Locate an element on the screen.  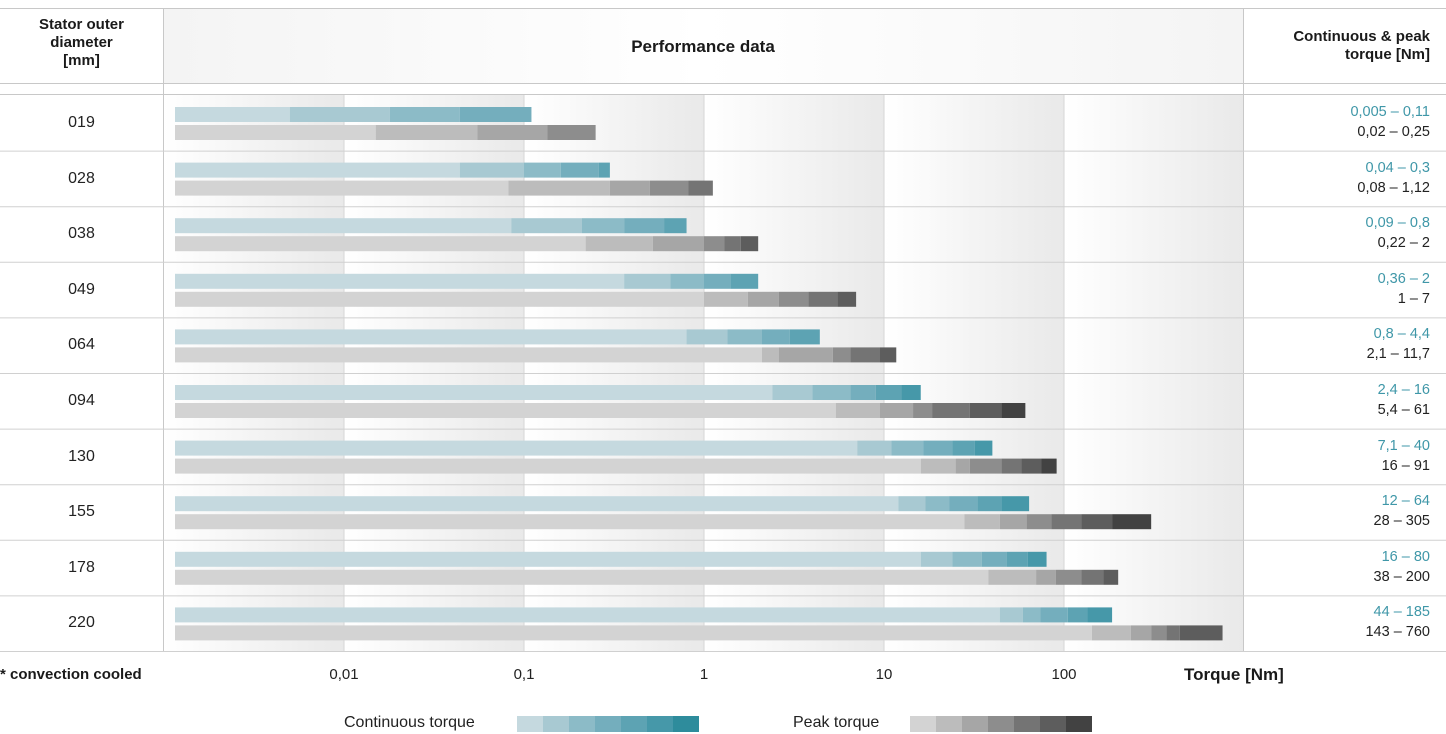
footnote: * convection cooled is located at coordinates (71, 674).